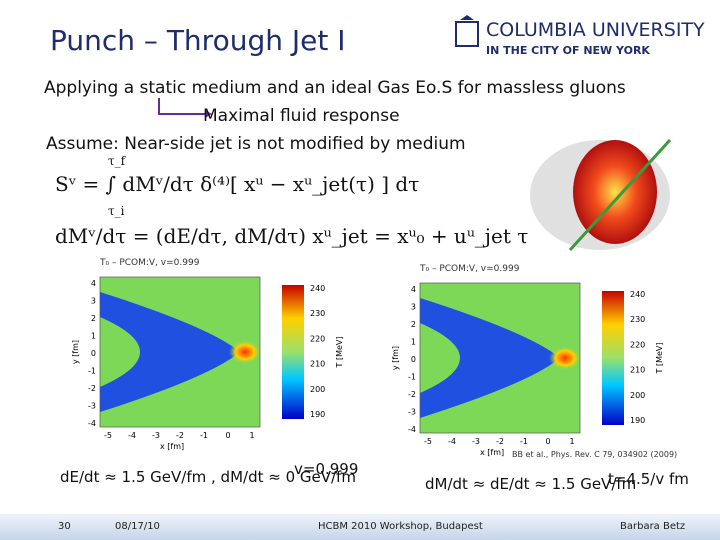 Image resolution: width=720 pixels, height=540 pixels. I want to click on page-number: 30, so click(64, 526).